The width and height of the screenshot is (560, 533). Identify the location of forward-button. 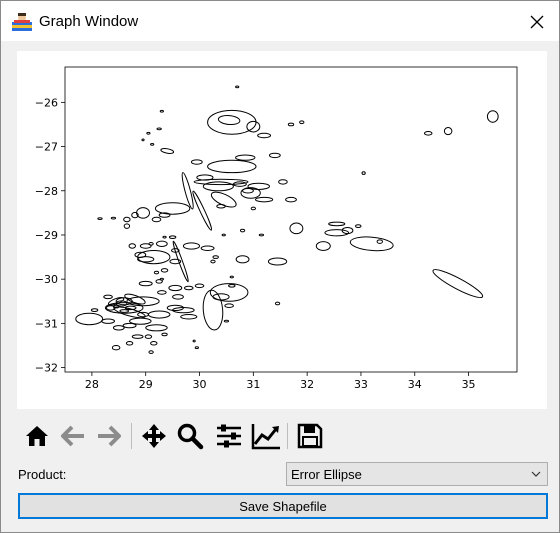
(109, 436).